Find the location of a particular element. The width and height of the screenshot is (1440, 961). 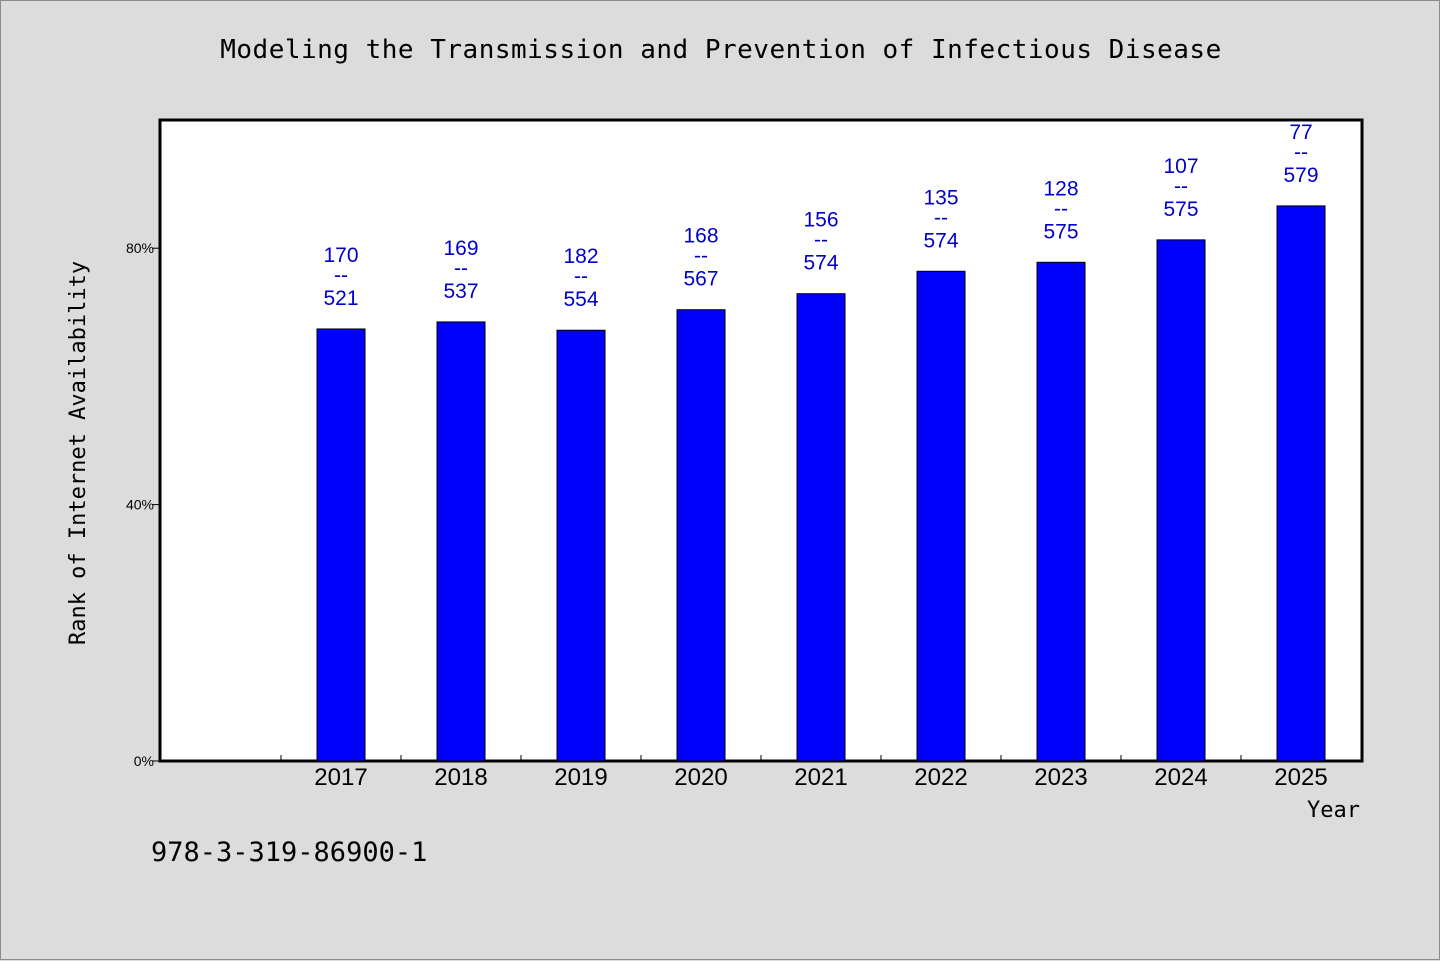

y-axis-title: Rank of Internet Availability is located at coordinates (78, 453).